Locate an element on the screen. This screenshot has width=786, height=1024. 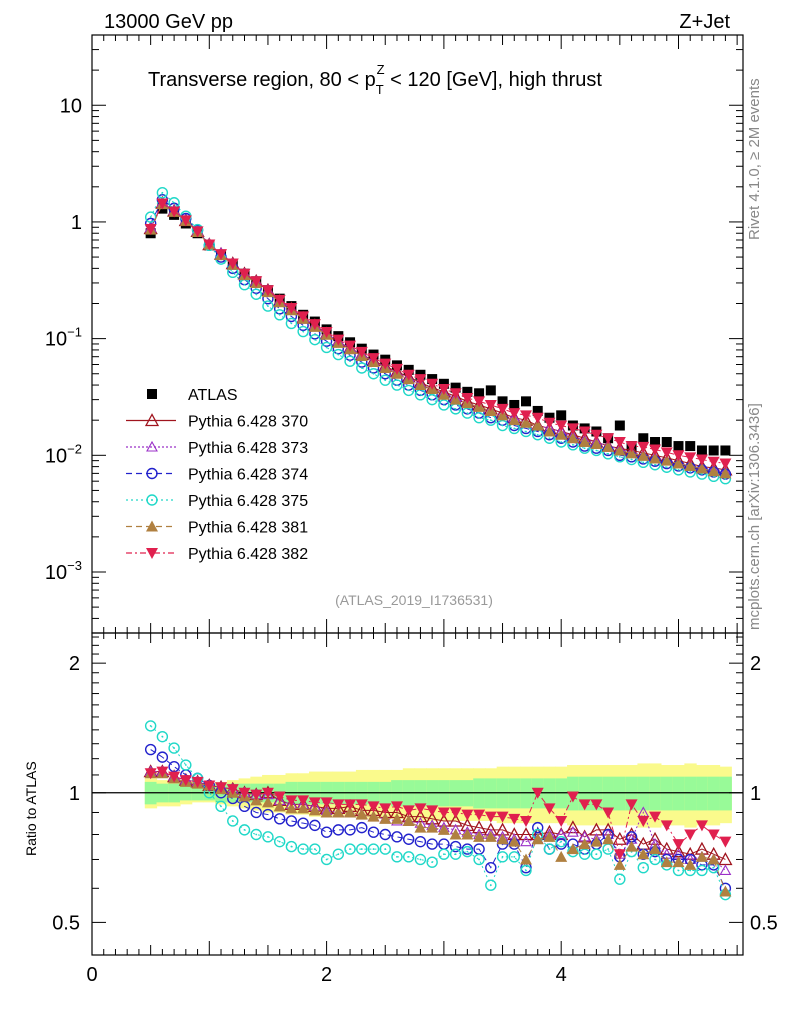
analysis-tag: (ATLAS_2019_I1736531) is located at coordinates (414, 600).